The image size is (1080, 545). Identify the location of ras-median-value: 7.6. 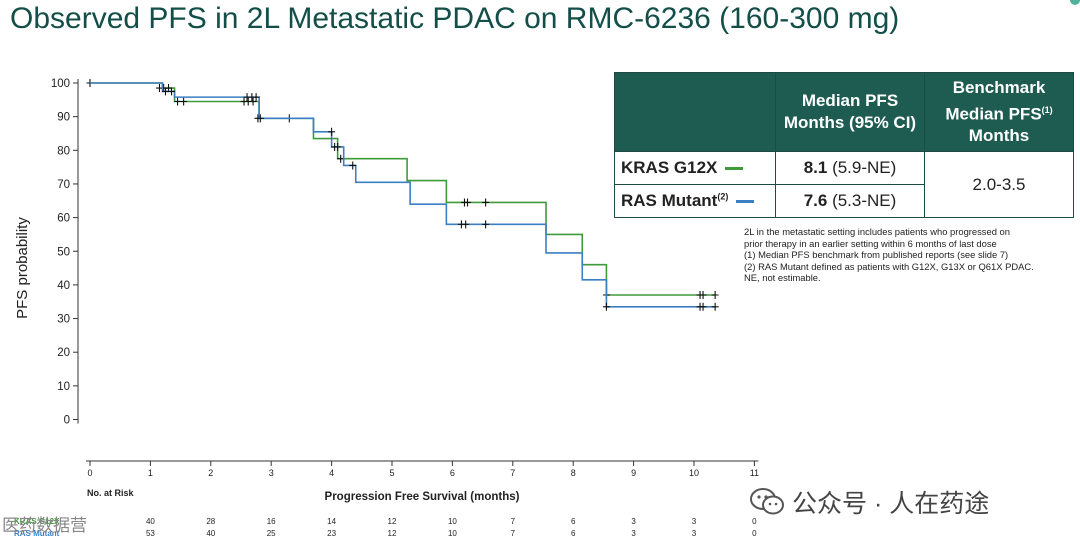
(815, 200).